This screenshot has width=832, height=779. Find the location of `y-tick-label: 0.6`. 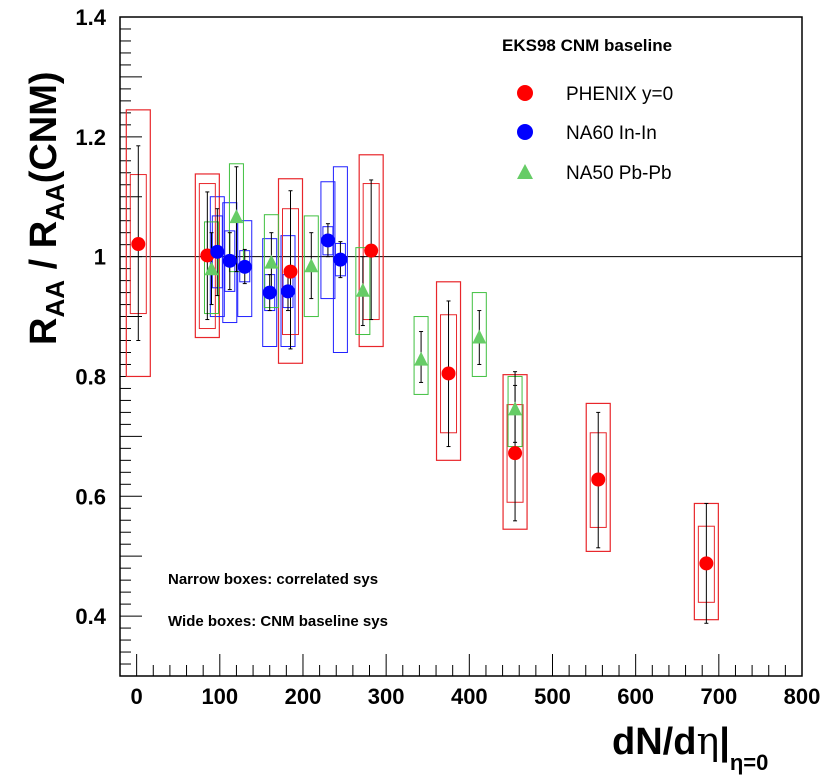

y-tick-label: 0.6 is located at coordinates (90, 496).